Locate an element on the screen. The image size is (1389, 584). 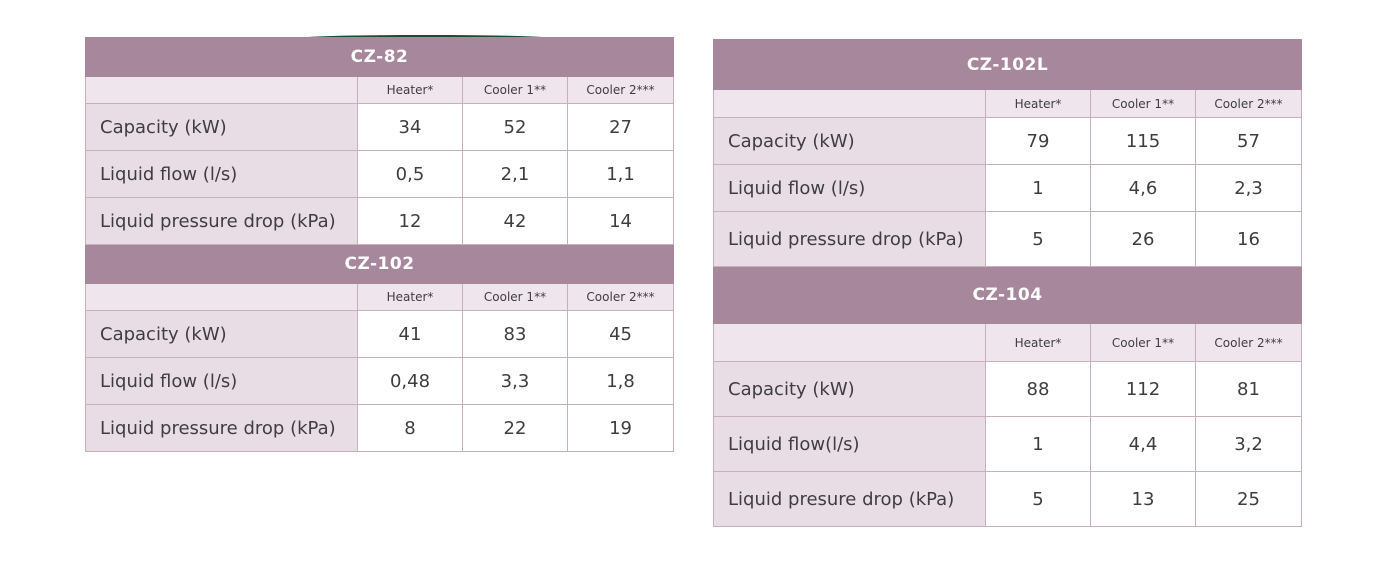
cell-value: 14 is located at coordinates (620, 221).